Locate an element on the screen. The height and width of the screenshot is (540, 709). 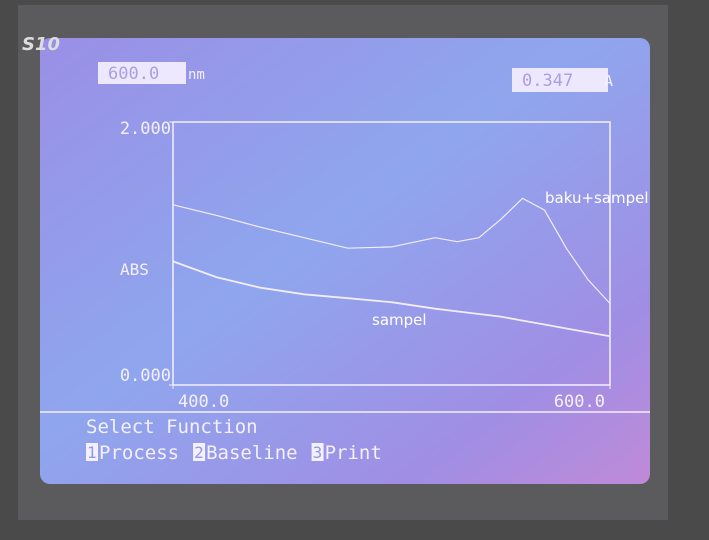
wavelength-unit: nm is located at coordinates (196, 75).